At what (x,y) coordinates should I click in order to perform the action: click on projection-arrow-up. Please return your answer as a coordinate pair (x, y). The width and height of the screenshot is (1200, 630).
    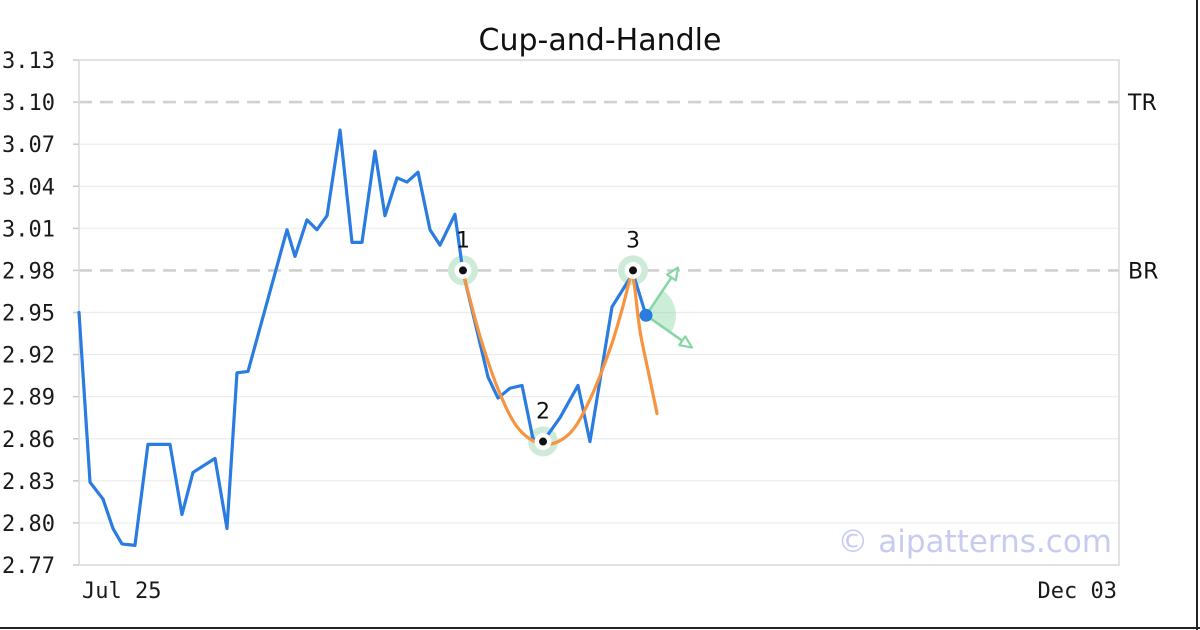
    Looking at the image, I should click on (659, 296).